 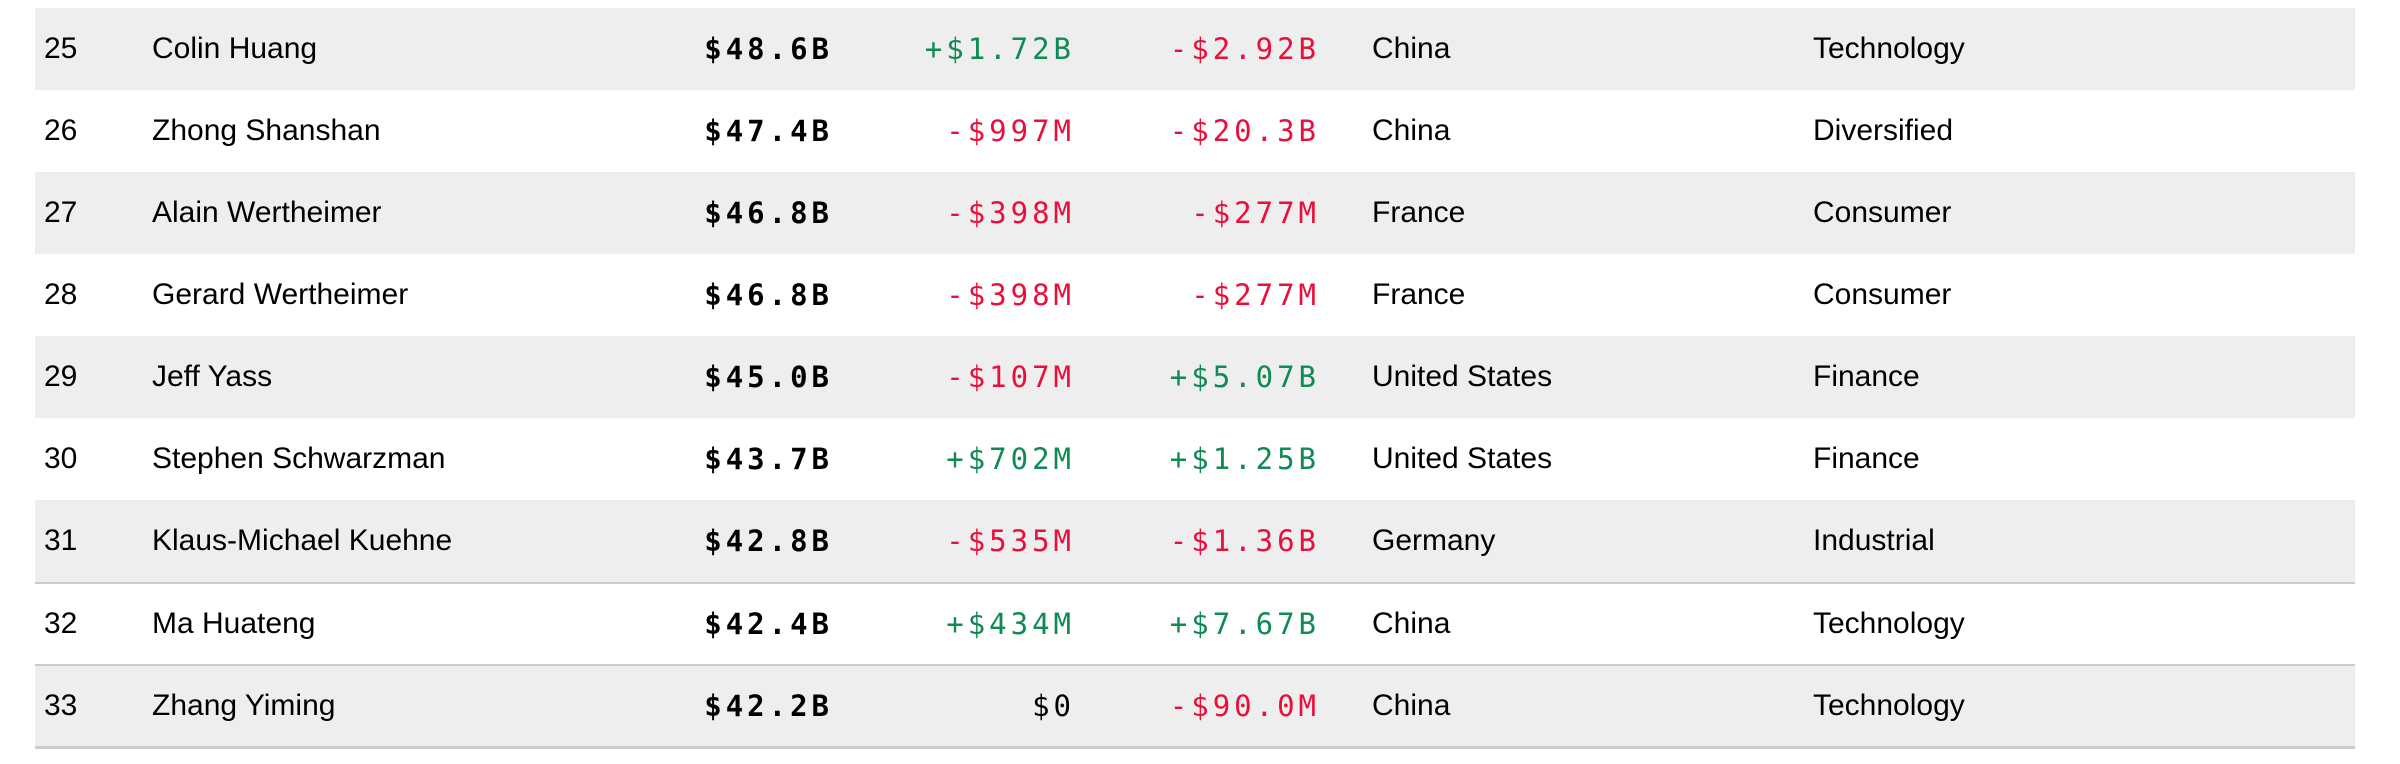 What do you see at coordinates (1010, 376) in the screenshot?
I see `last-change-cell: -$107M` at bounding box center [1010, 376].